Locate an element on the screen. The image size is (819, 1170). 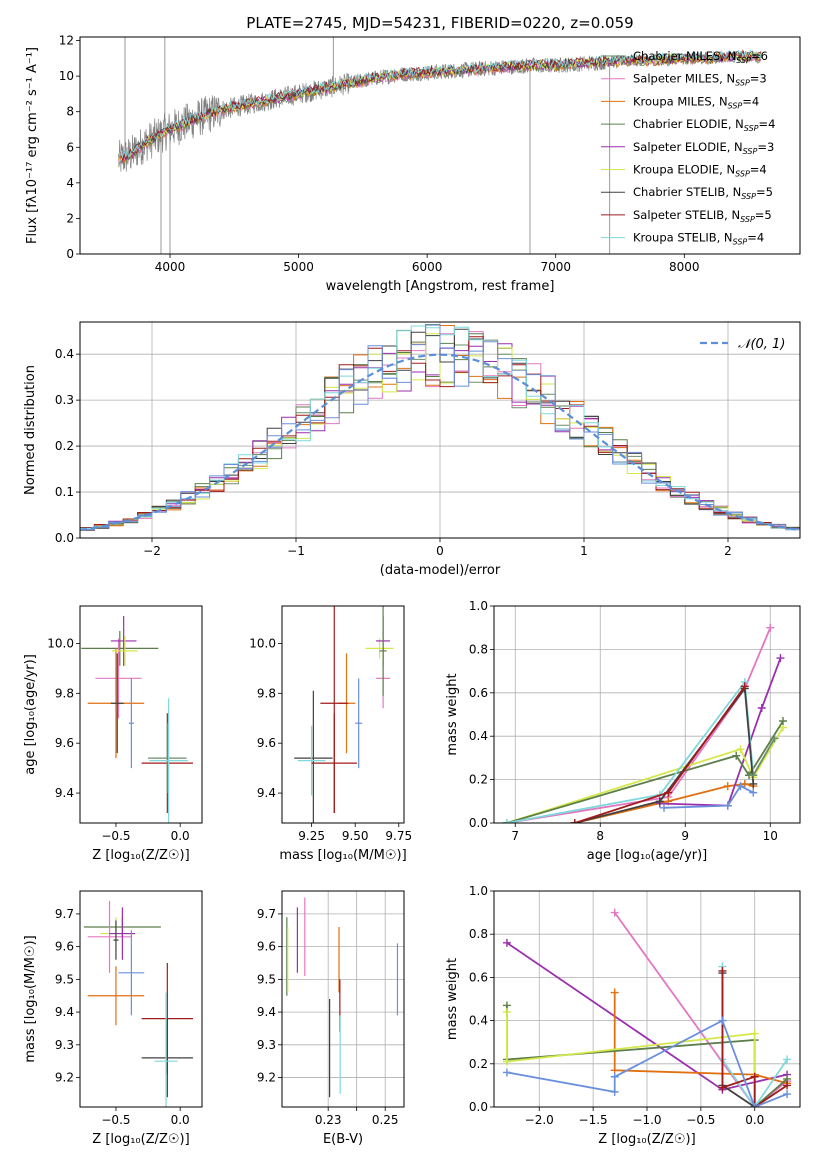
x-tick-label: −2 is located at coordinates (152, 551).